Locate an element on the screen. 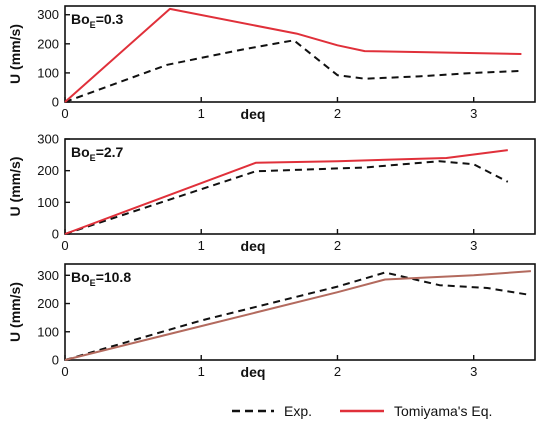 The height and width of the screenshot is (427, 550). panel-label: BoE=0.3 is located at coordinates (97, 20).